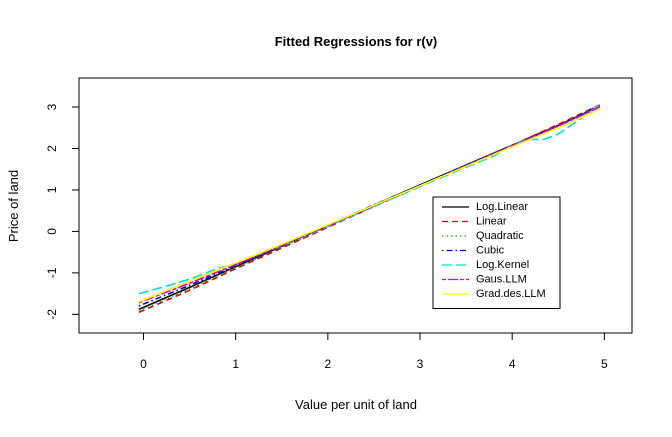  Describe the element at coordinates (13, 206) in the screenshot. I see `y-axis-label: Price of land` at that location.